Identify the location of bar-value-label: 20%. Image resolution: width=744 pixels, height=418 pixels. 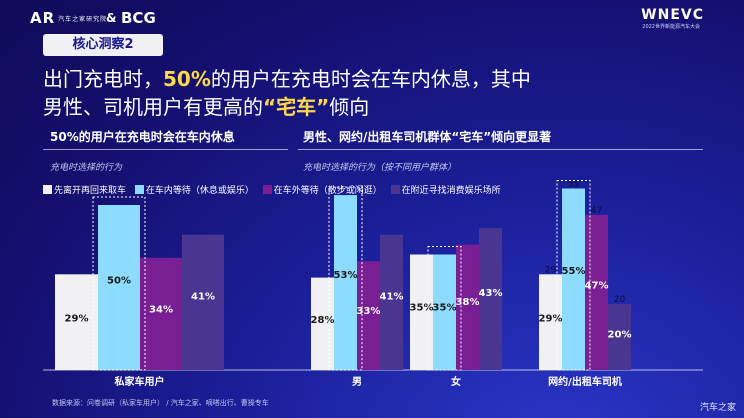
(620, 335).